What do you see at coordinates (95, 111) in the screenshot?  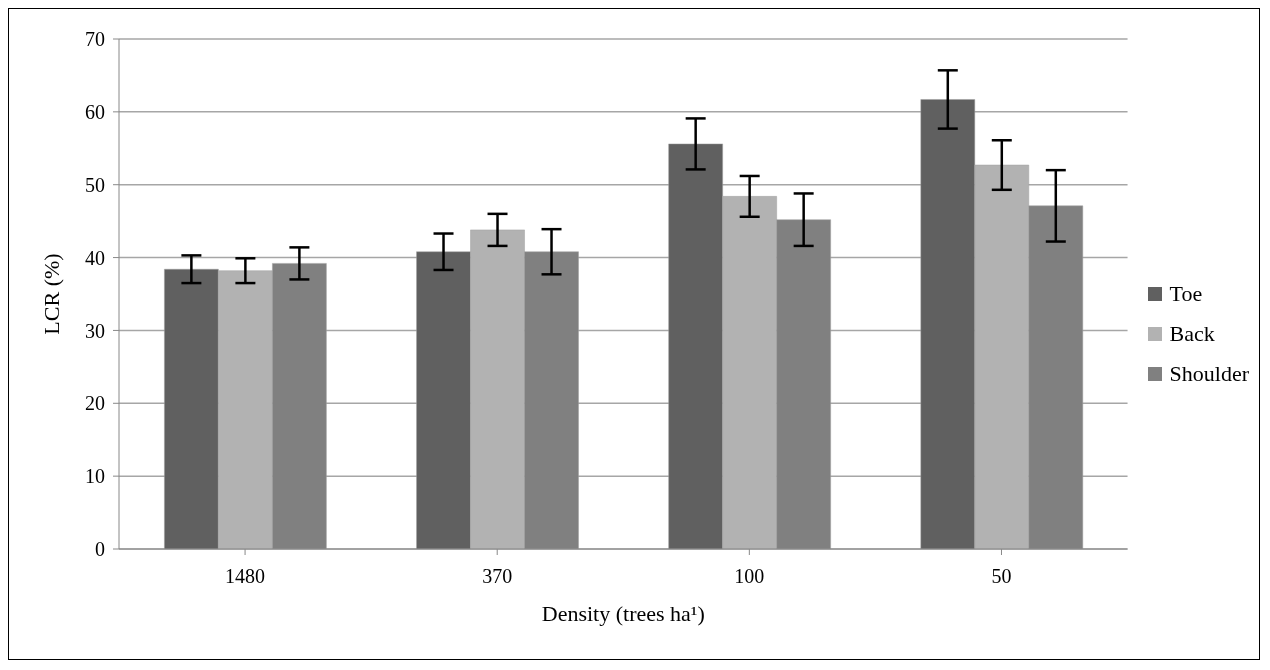 I see `y-tick-label: 60` at bounding box center [95, 111].